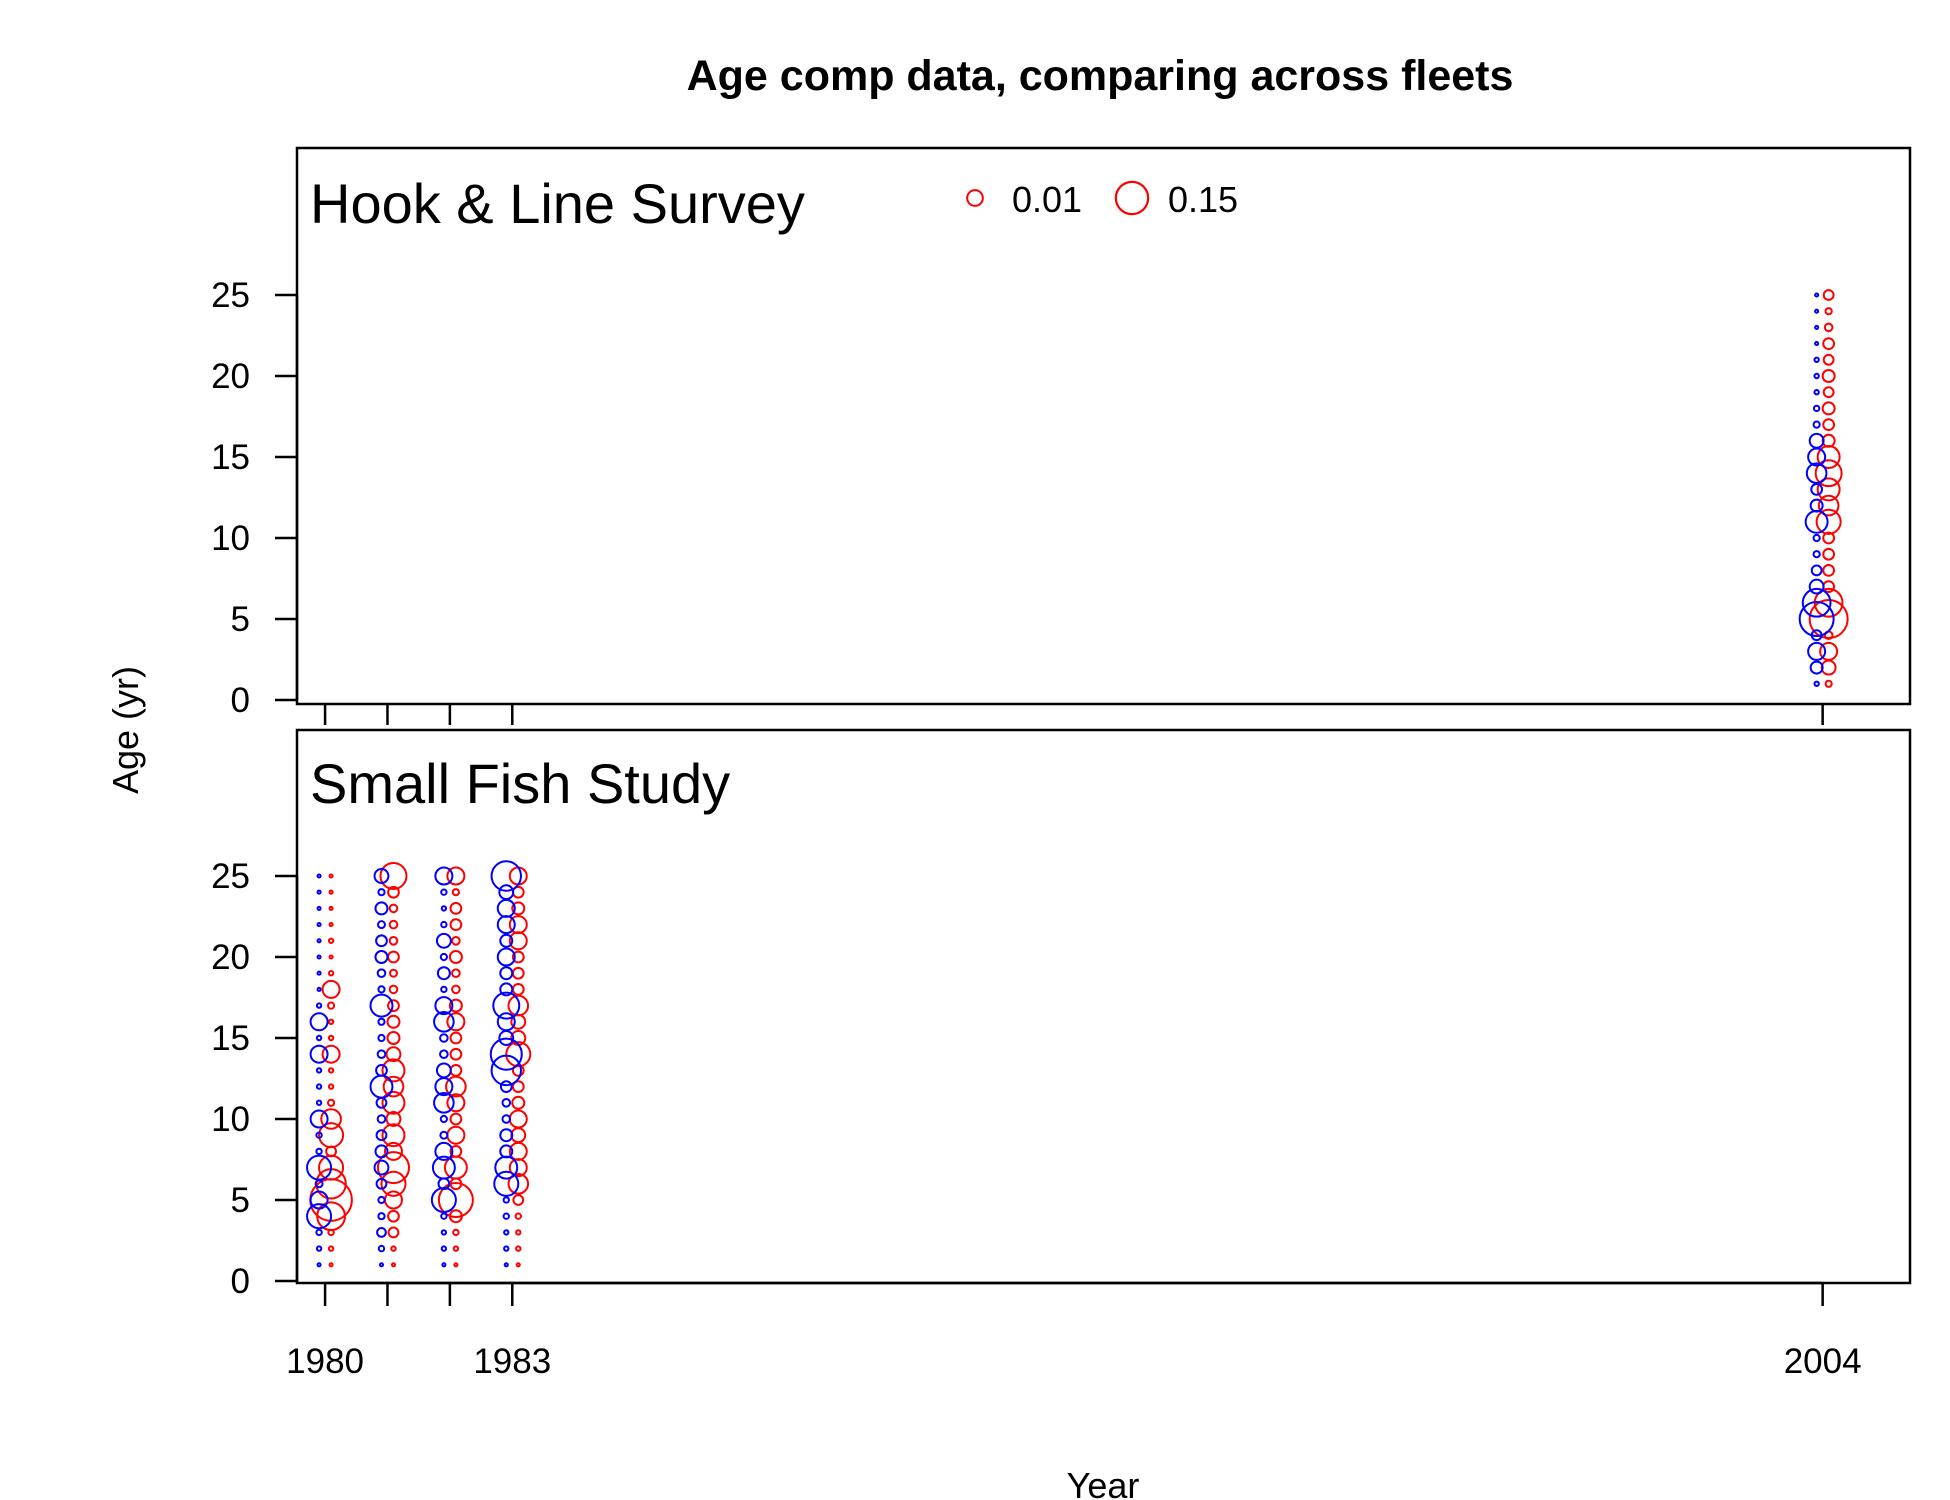 The height and width of the screenshot is (1500, 1950). What do you see at coordinates (512, 1361) in the screenshot?
I see `x-tick-label: 1983` at bounding box center [512, 1361].